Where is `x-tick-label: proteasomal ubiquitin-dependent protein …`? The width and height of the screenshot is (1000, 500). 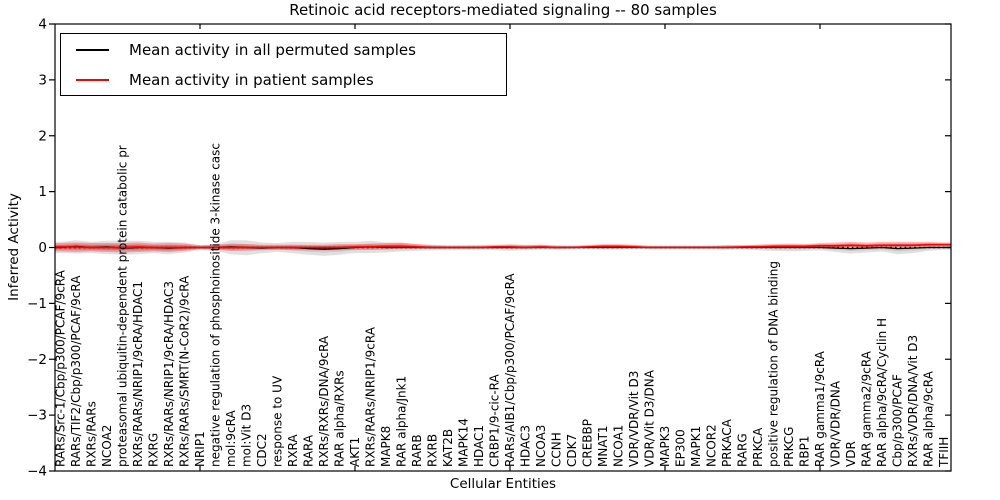
x-tick-label: proteasomal ubiquitin-dependent protein … is located at coordinates (122, 306).